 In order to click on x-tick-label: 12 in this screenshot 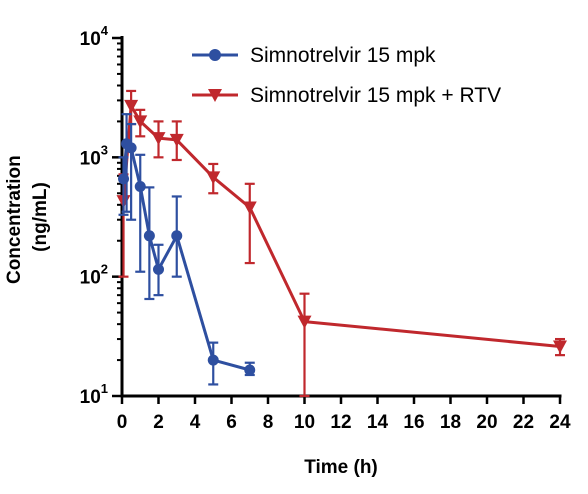, I will do `click(340, 422)`.